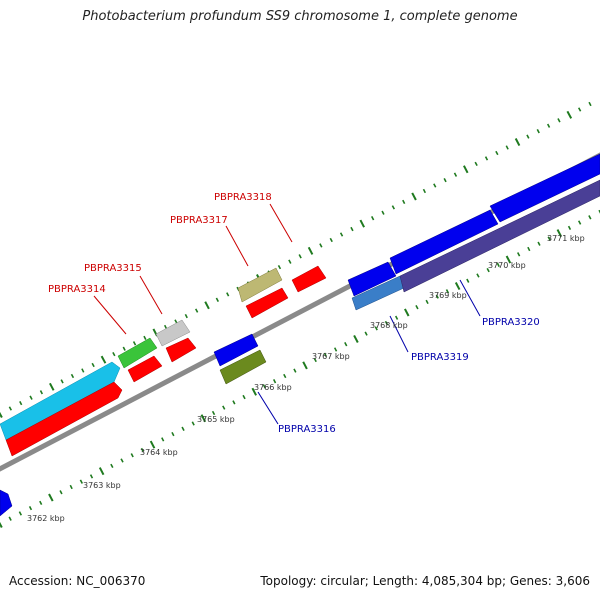 This screenshot has height=600, width=600. I want to click on callout-line-pbpra3318, so click(281, 223).